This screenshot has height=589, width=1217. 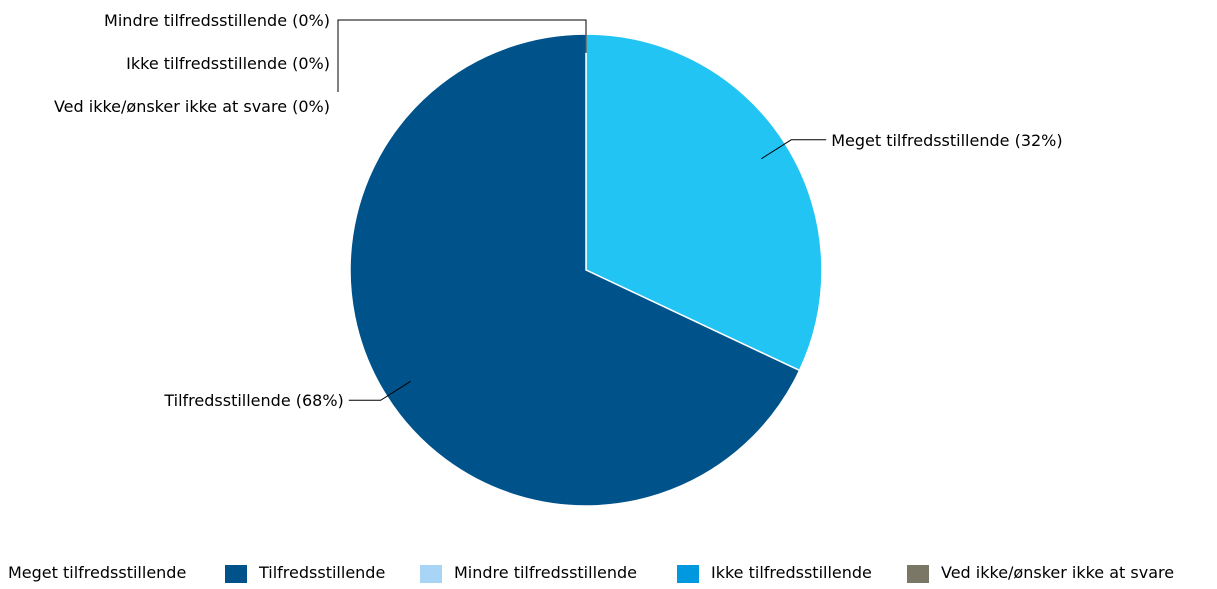 What do you see at coordinates (462, 55) in the screenshot?
I see `leader-line-zero-values` at bounding box center [462, 55].